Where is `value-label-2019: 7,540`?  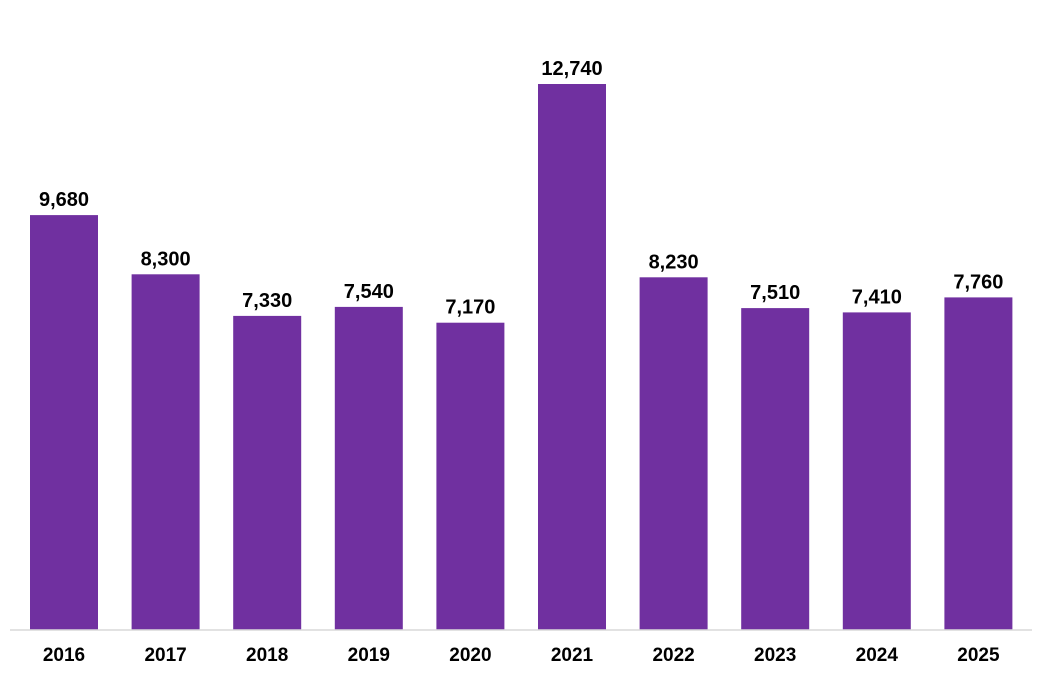 value-label-2019: 7,540 is located at coordinates (369, 292).